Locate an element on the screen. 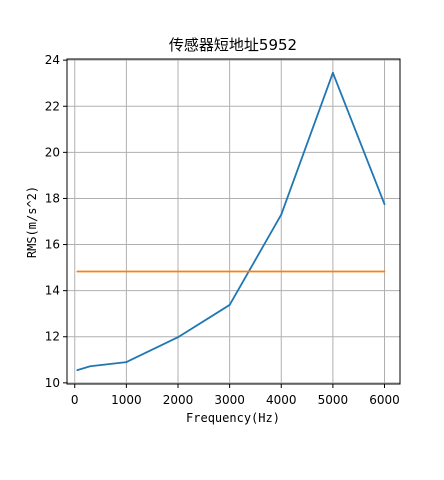 This screenshot has width=444, height=480. y-axis-label: RMS(m/s^2) is located at coordinates (32, 222).